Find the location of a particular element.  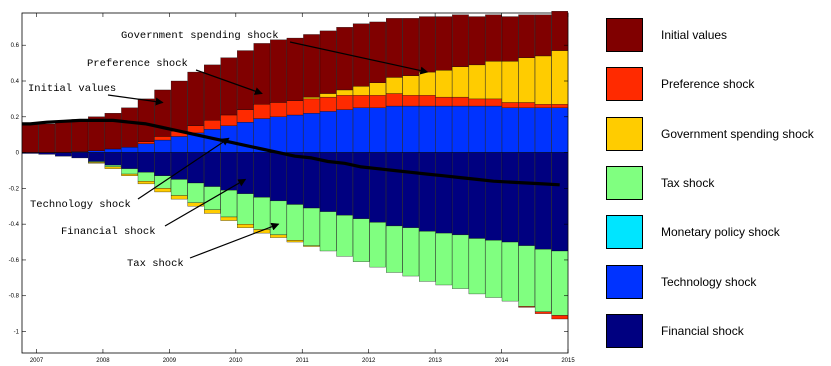

y-tick-label: -1 is located at coordinates (17, 333).